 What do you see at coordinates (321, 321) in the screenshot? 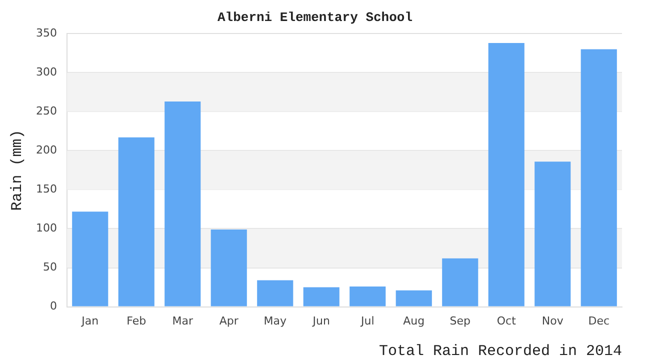
I see `x-tick-label: Jun` at bounding box center [321, 321].